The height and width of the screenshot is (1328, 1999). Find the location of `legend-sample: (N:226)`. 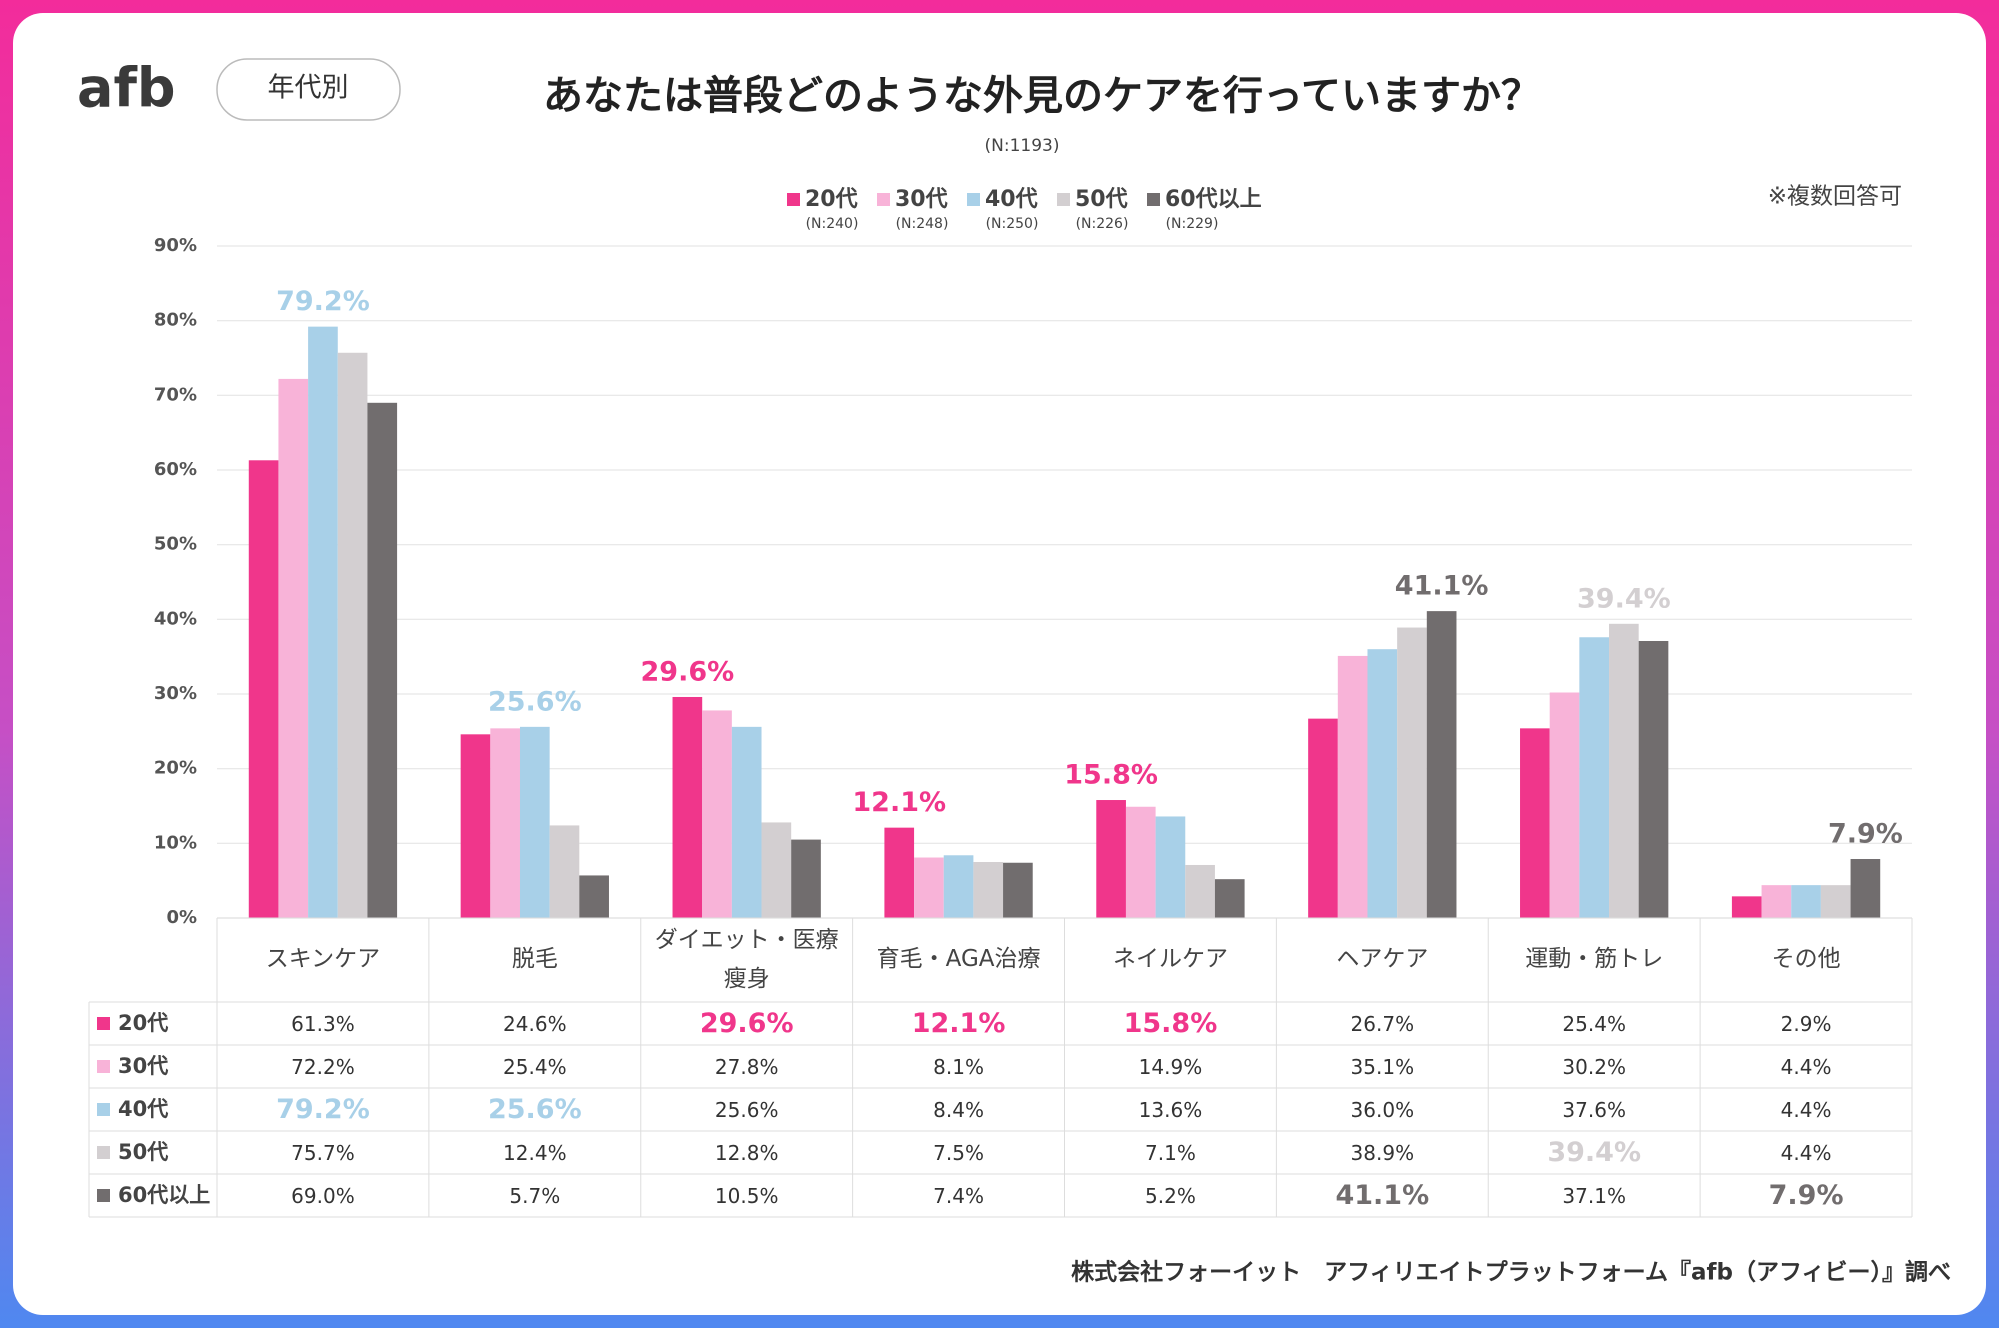

legend-sample: (N:226) is located at coordinates (1102, 224).